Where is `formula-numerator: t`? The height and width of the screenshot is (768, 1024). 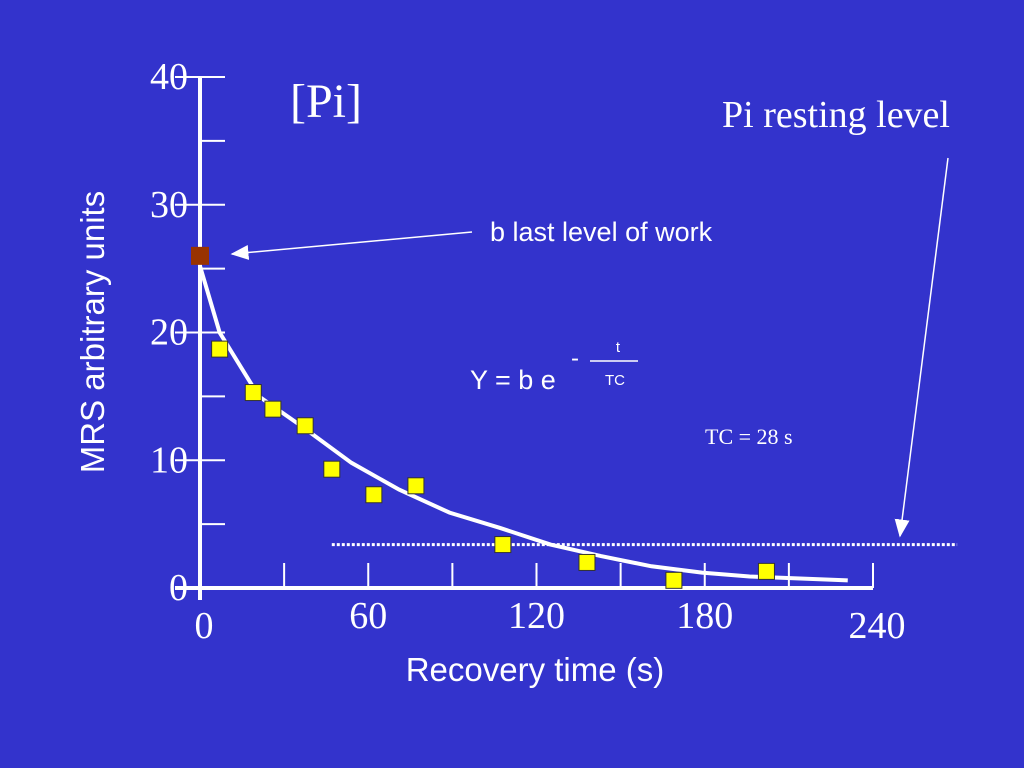 formula-numerator: t is located at coordinates (618, 347).